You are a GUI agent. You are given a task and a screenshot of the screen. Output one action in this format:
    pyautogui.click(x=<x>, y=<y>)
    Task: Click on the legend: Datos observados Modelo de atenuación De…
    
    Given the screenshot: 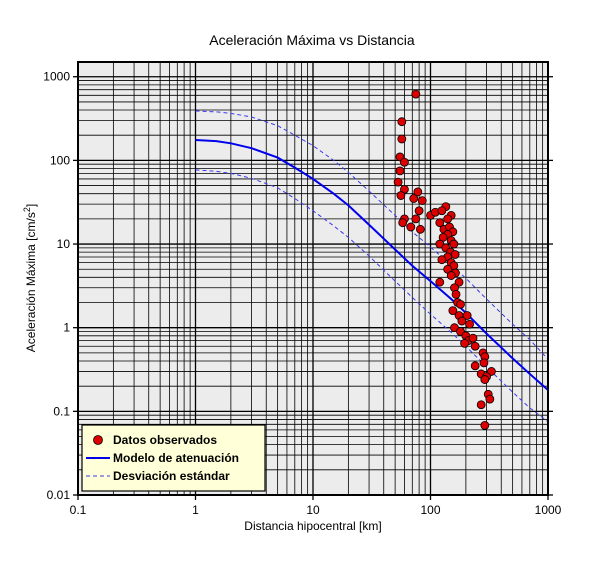 What is the action you would take?
    pyautogui.click(x=173, y=458)
    